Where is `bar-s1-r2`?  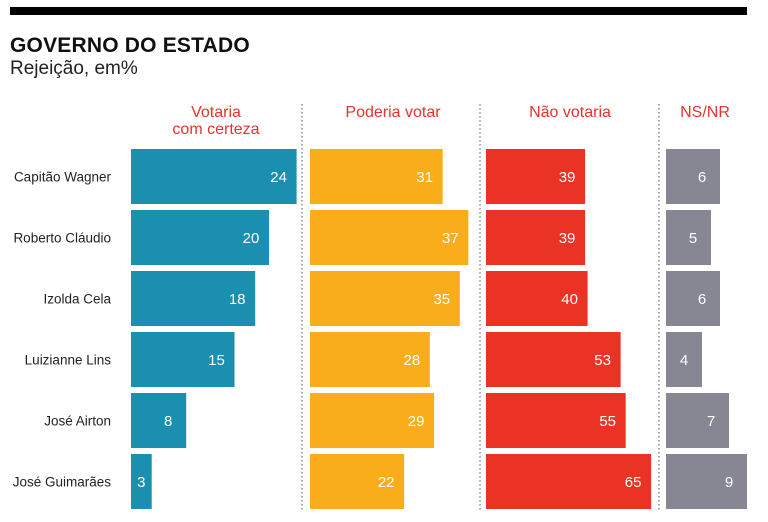
bar-s1-r2 is located at coordinates (200, 237).